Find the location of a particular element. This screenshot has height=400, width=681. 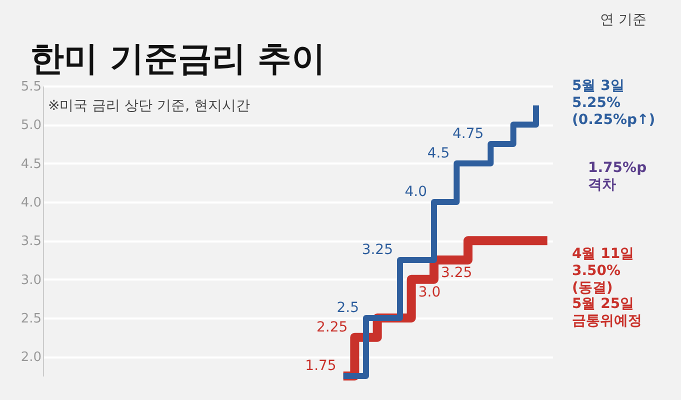

text: 연 기준 is located at coordinates (623, 20).